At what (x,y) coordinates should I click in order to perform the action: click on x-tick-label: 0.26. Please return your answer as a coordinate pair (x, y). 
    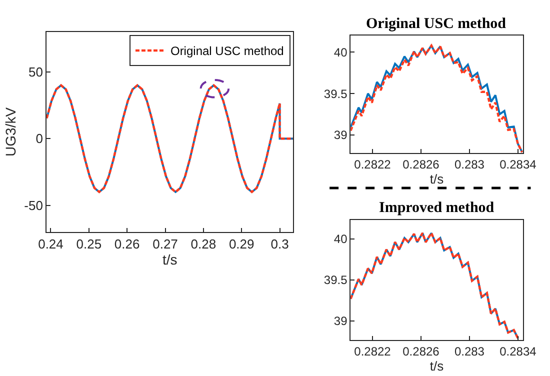
    Looking at the image, I should click on (127, 244).